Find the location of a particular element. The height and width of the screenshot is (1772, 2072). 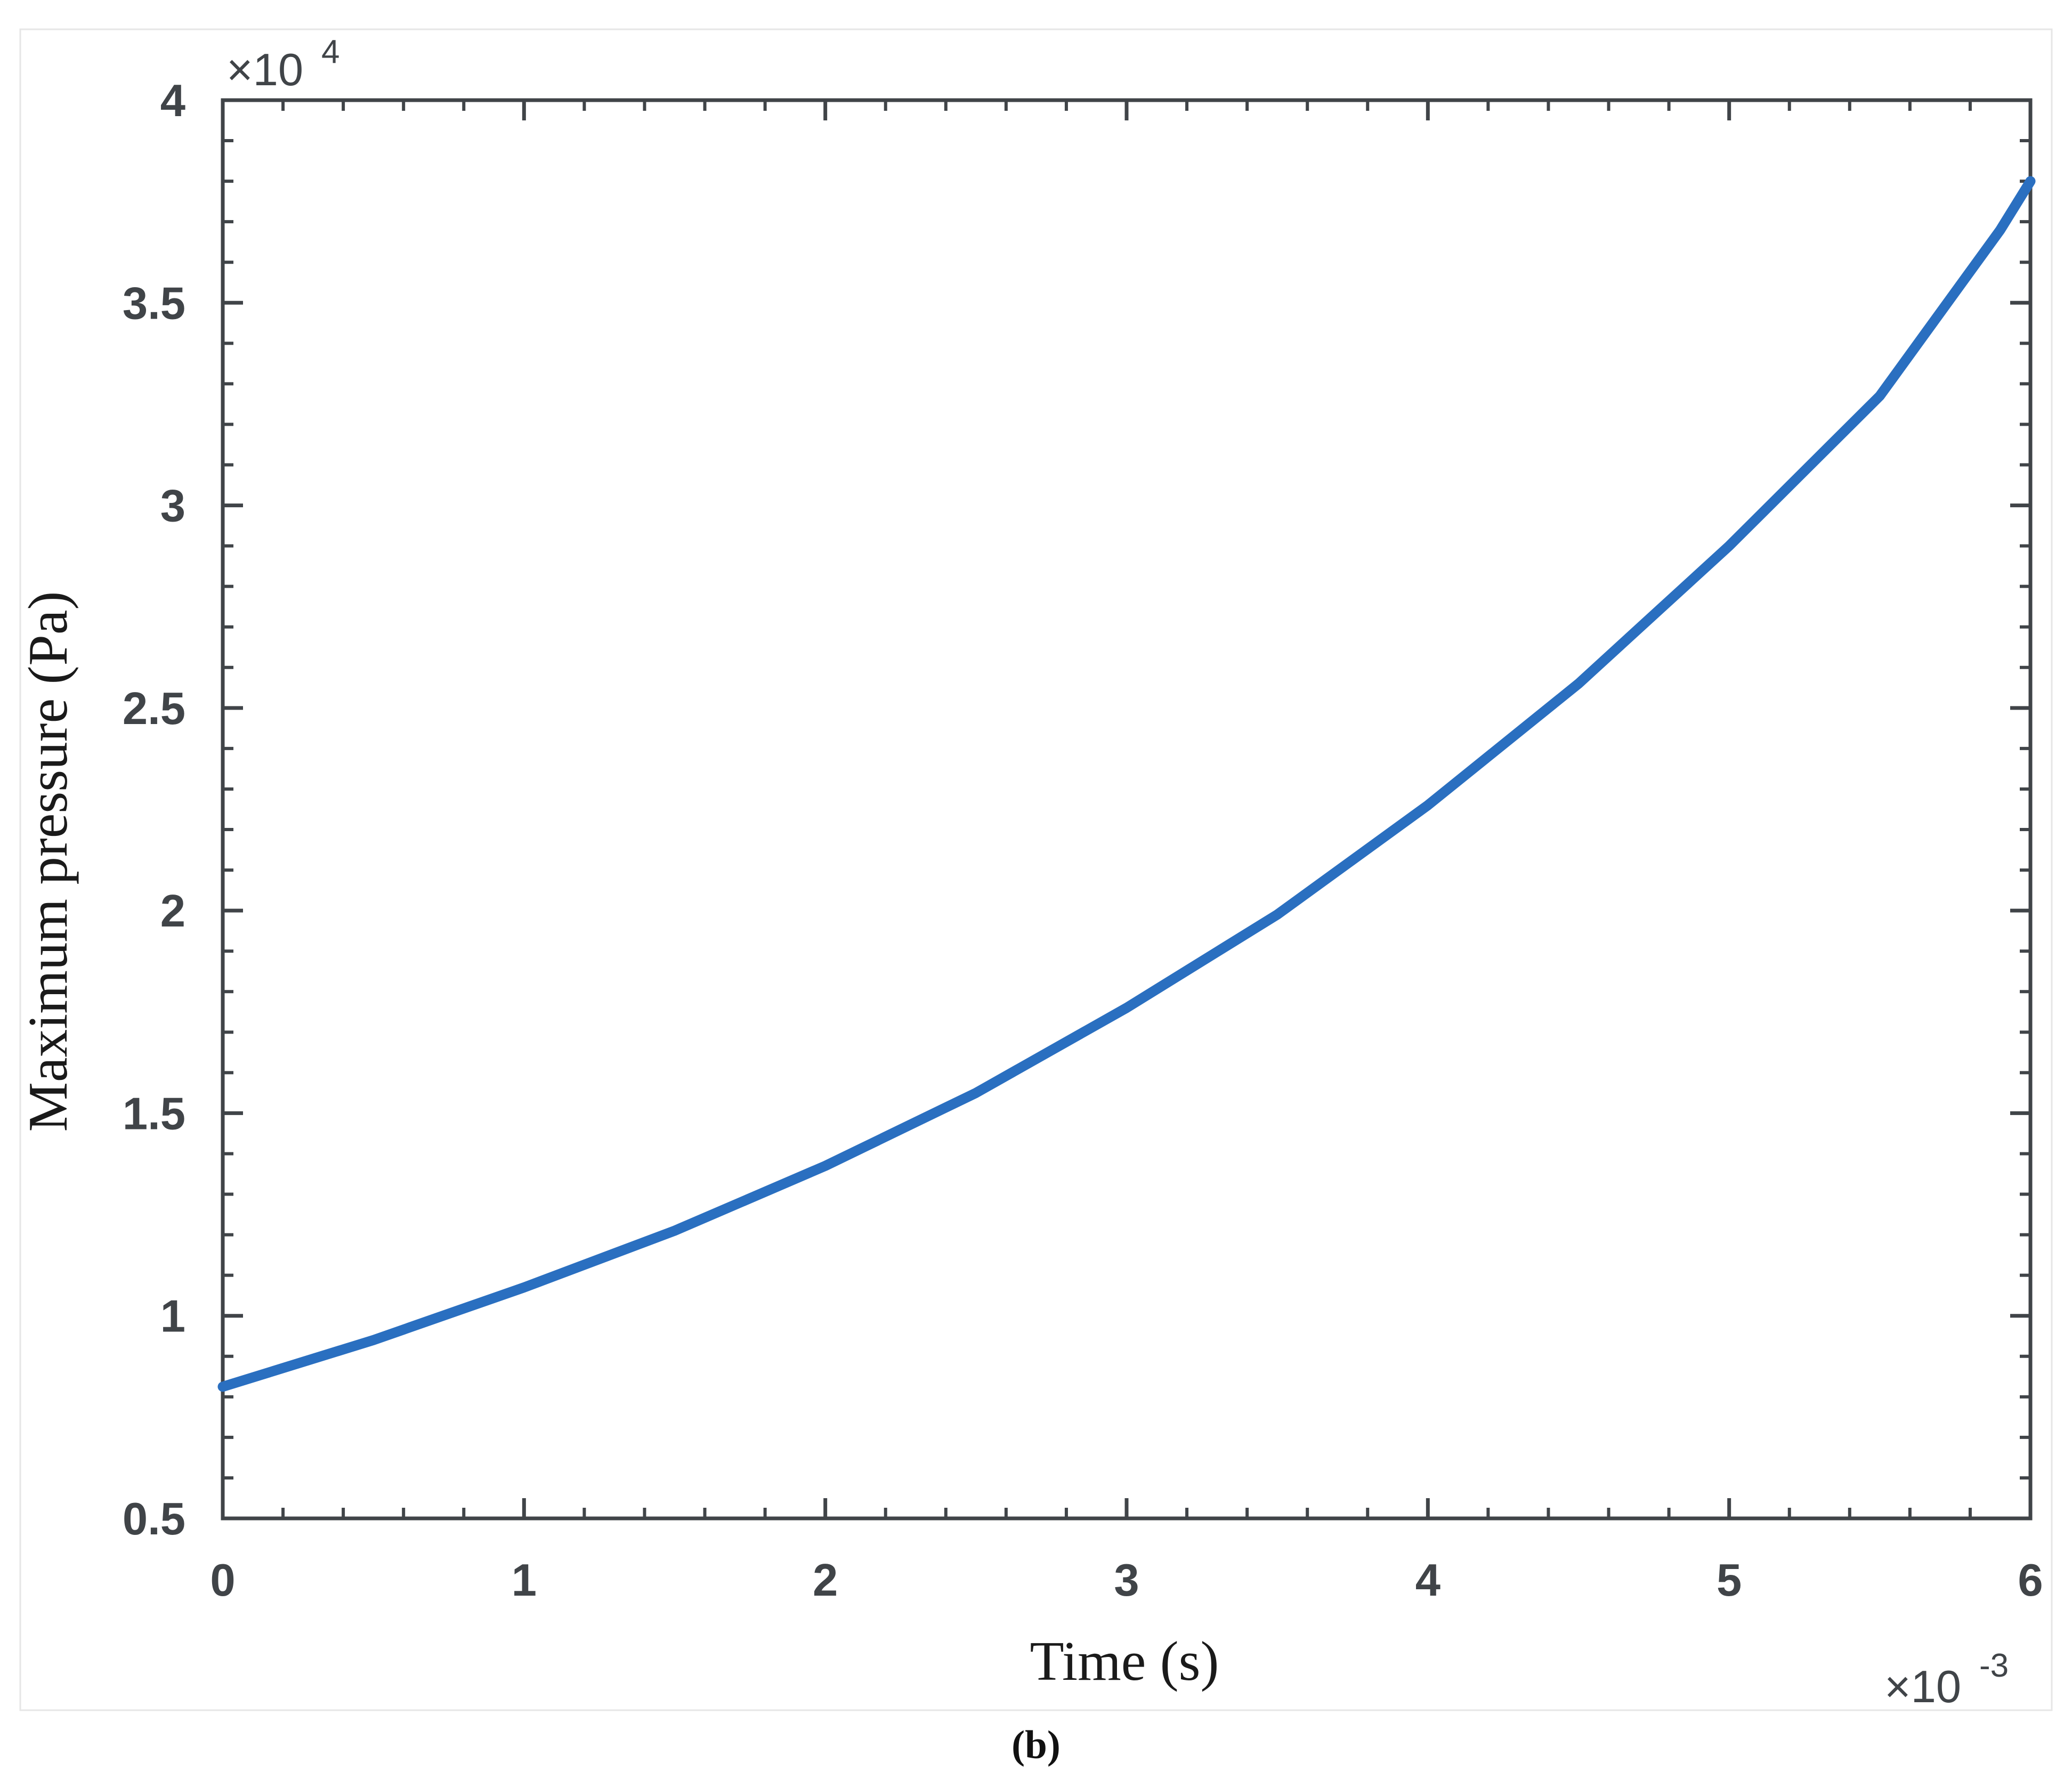

x-tick-label: 1 is located at coordinates (524, 1580).